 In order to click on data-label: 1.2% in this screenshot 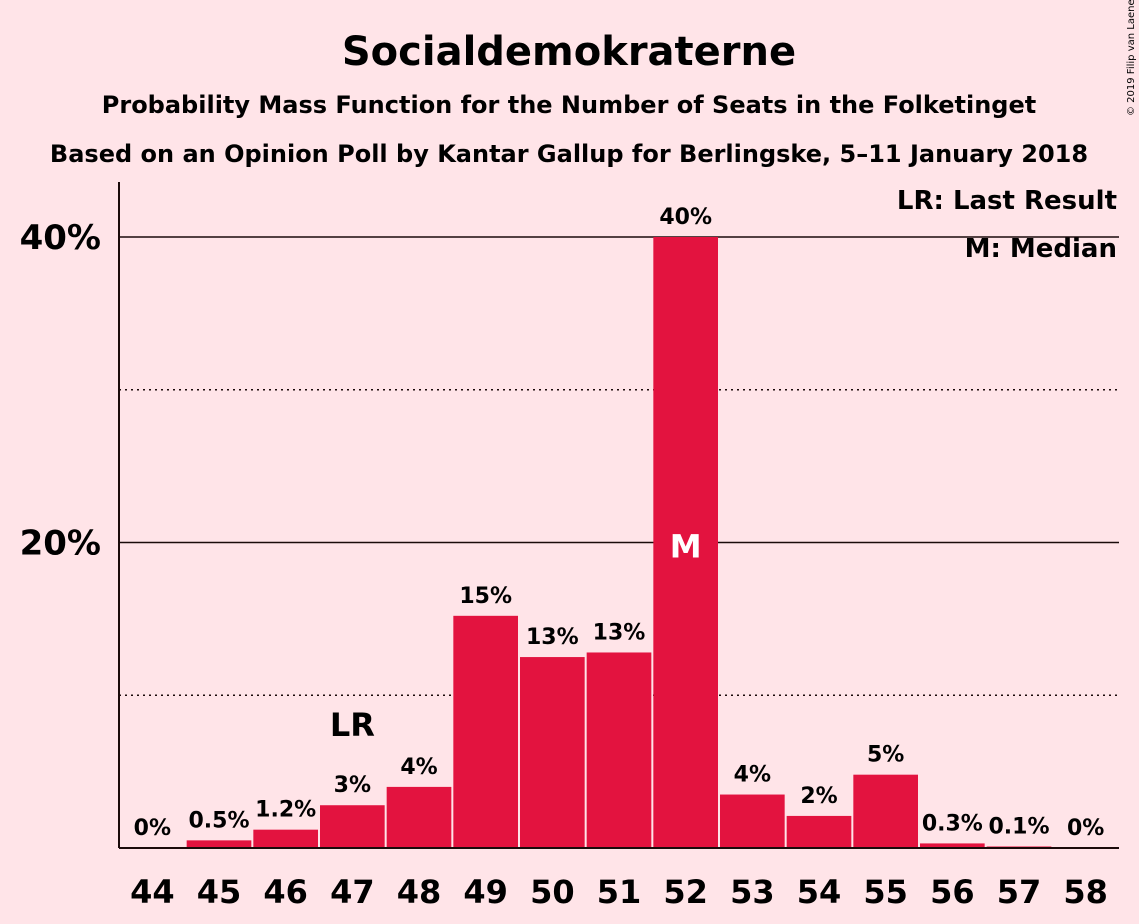, I will do `click(285, 810)`.